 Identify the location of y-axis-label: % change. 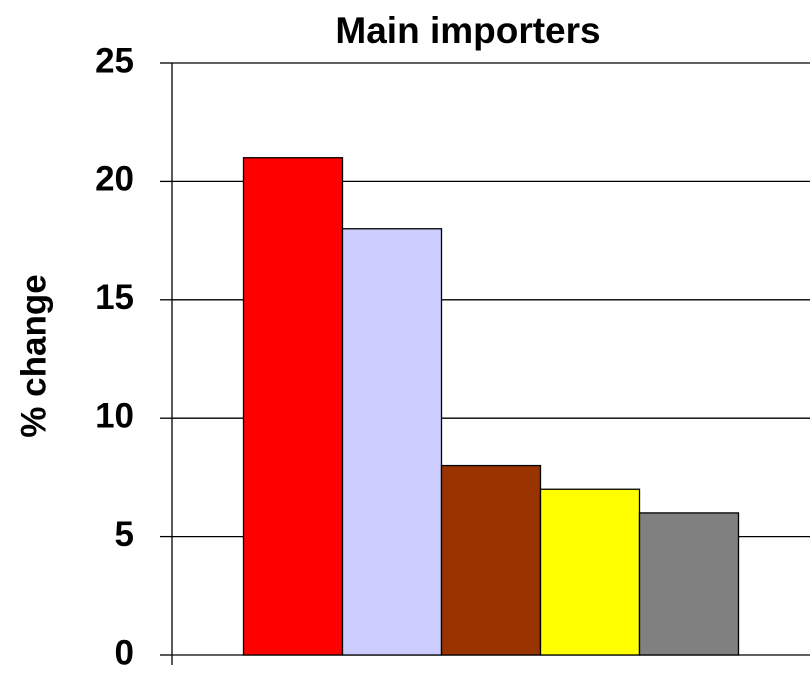
(33, 355).